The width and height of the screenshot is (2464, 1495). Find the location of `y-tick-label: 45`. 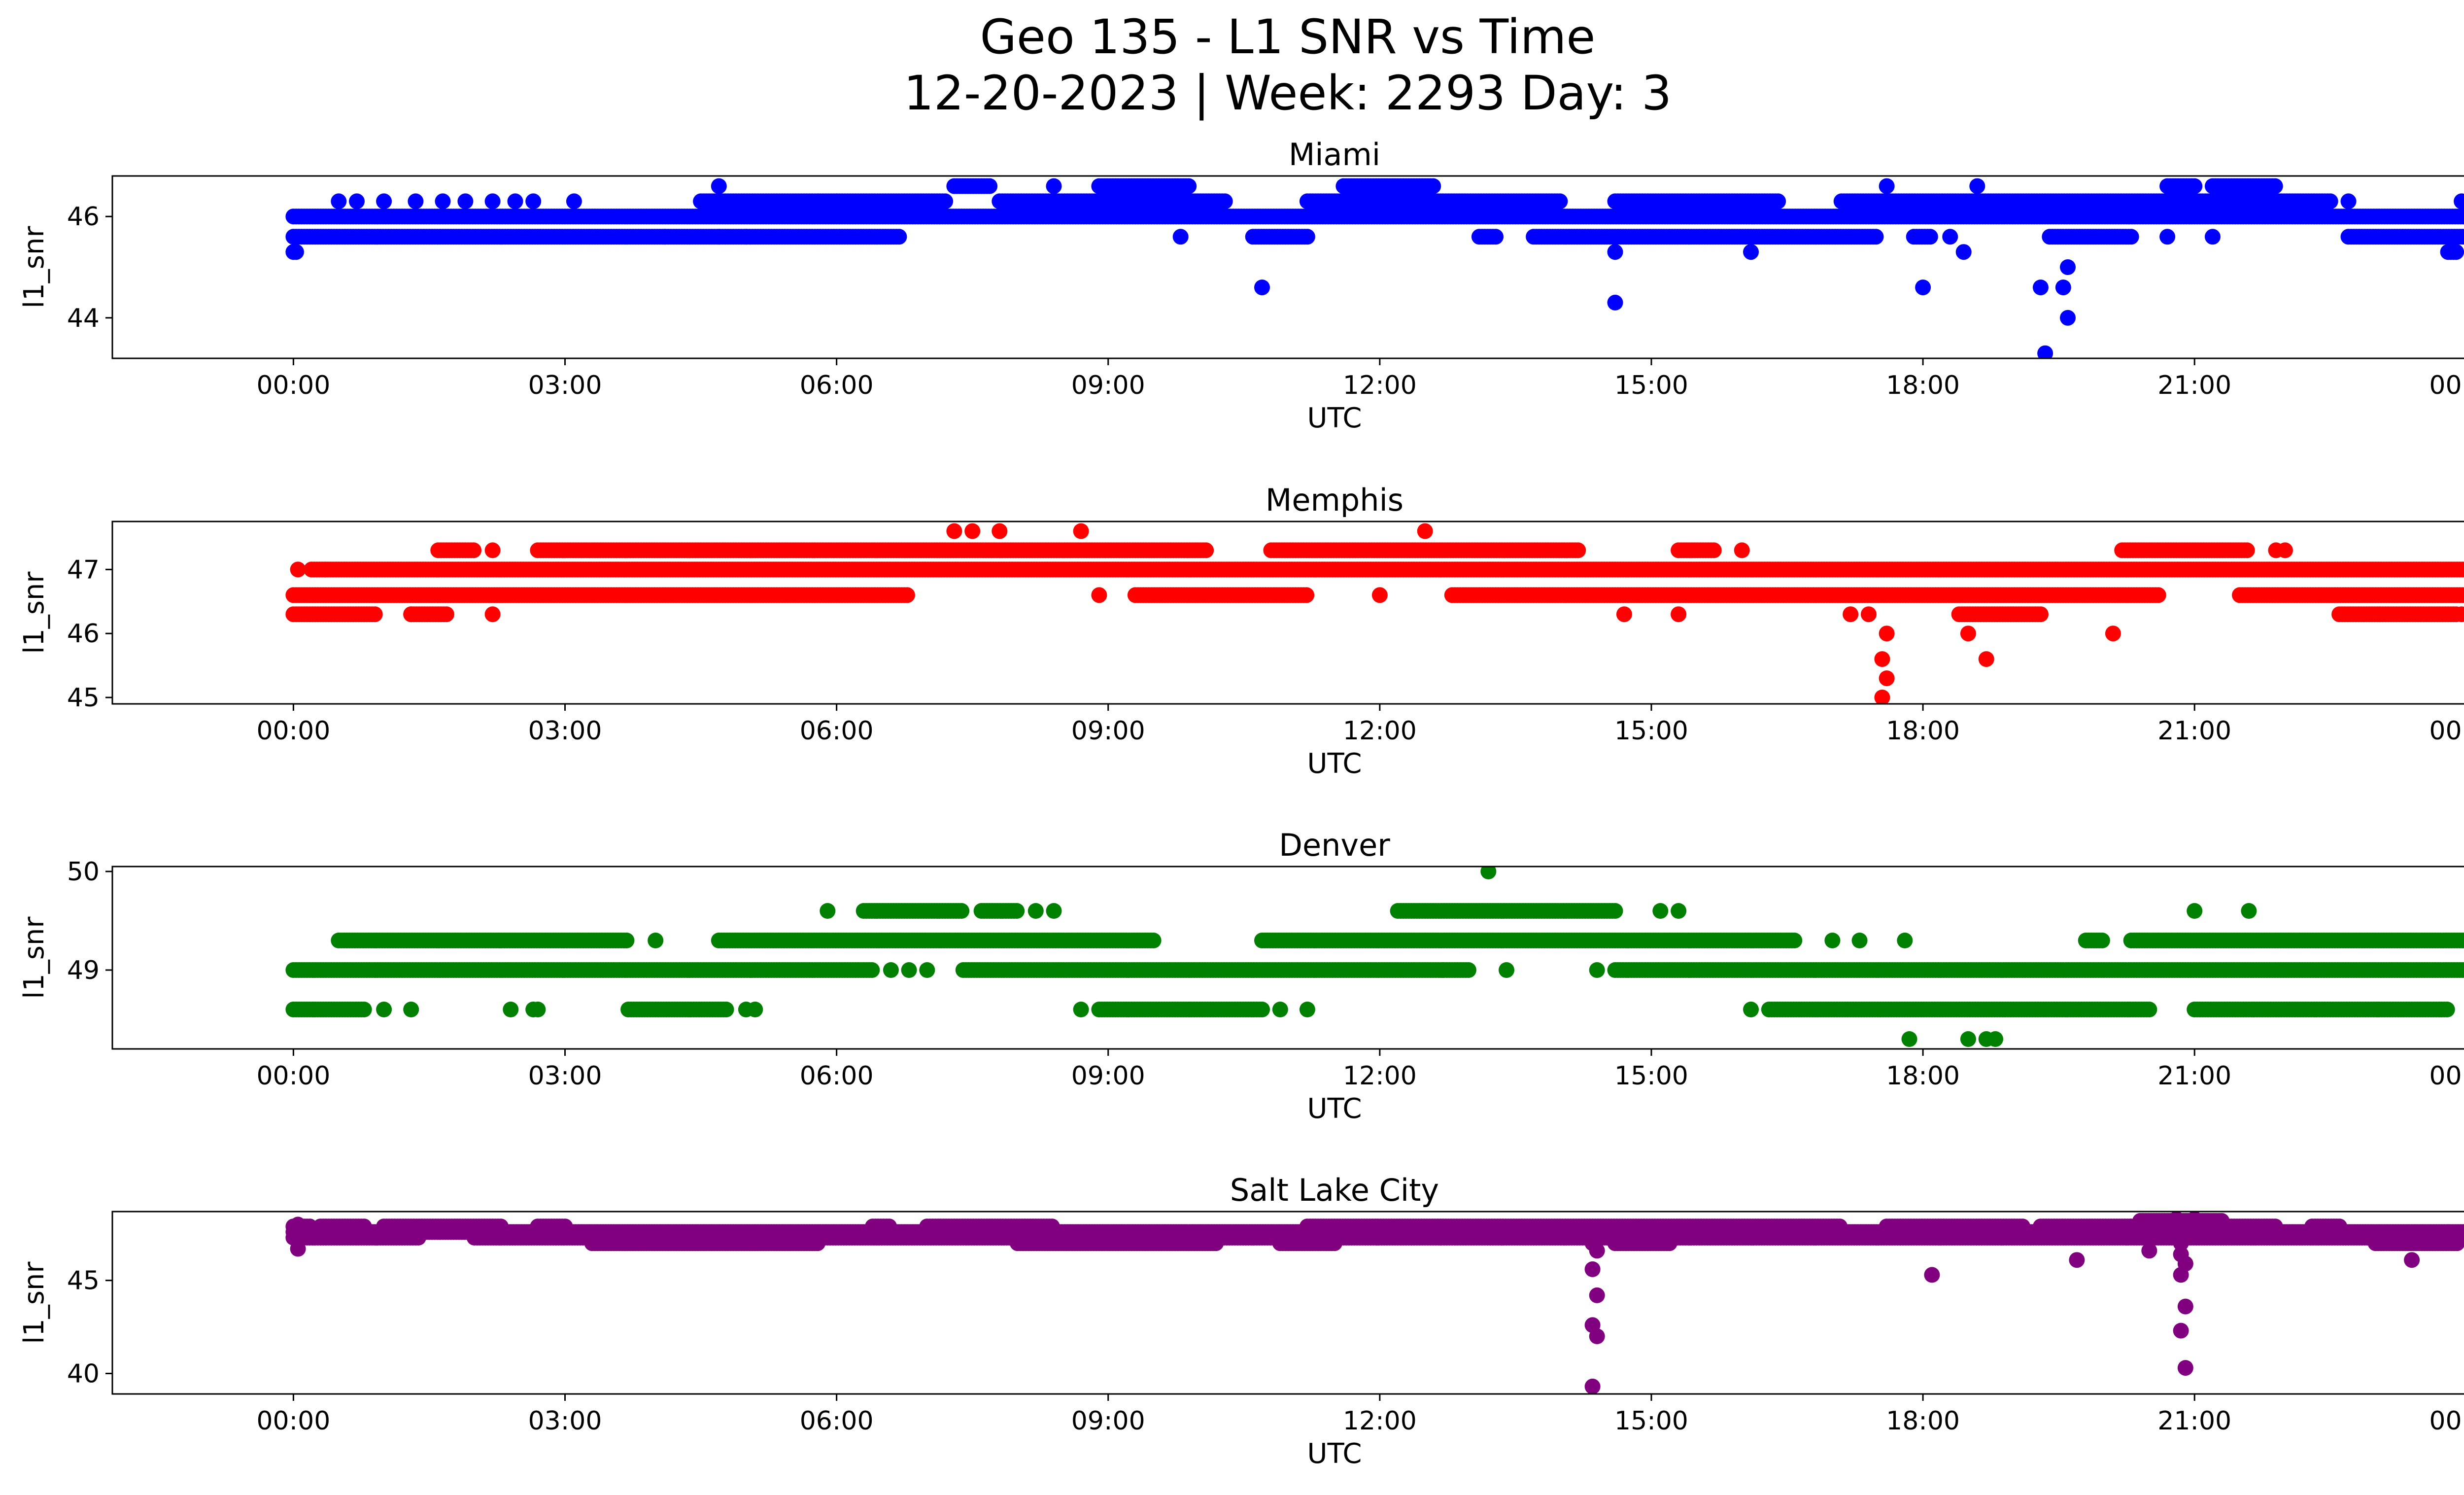

y-tick-label: 45 is located at coordinates (83, 698).